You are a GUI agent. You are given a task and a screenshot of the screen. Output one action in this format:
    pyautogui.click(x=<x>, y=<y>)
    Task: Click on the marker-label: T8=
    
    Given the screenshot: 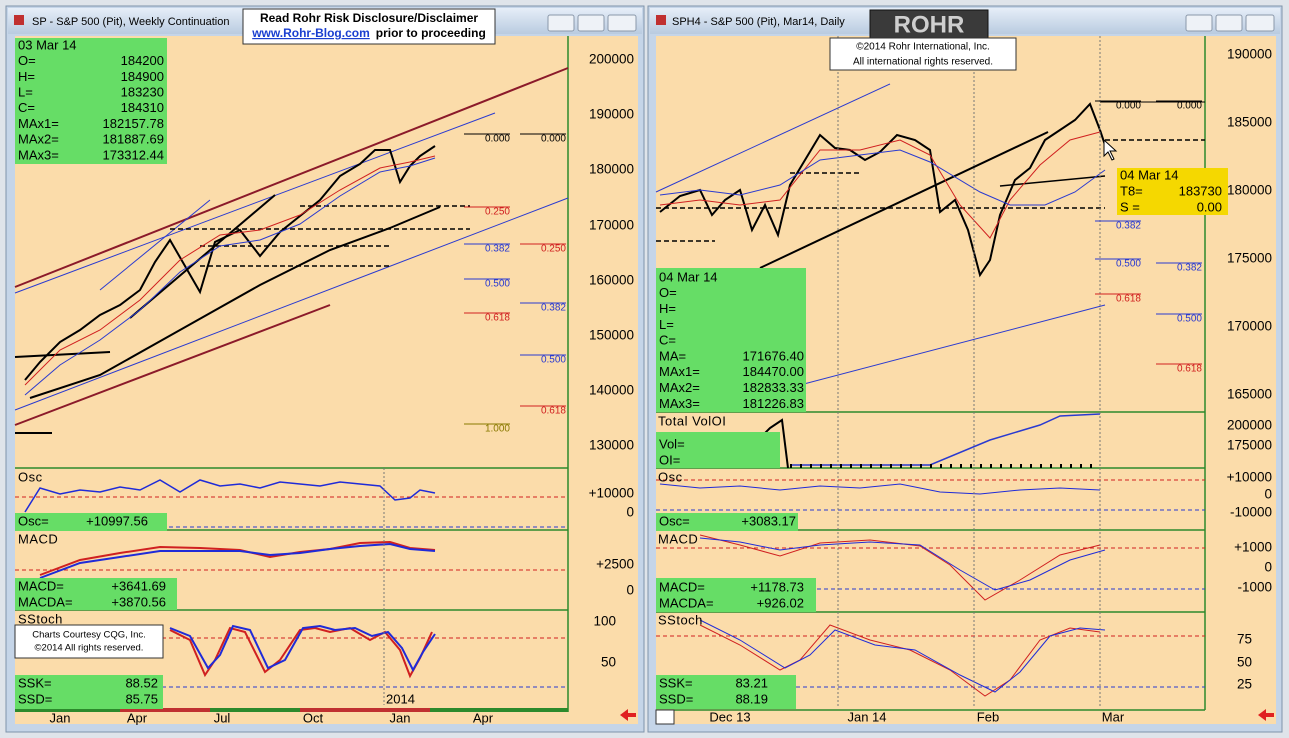 What is the action you would take?
    pyautogui.click(x=1131, y=190)
    